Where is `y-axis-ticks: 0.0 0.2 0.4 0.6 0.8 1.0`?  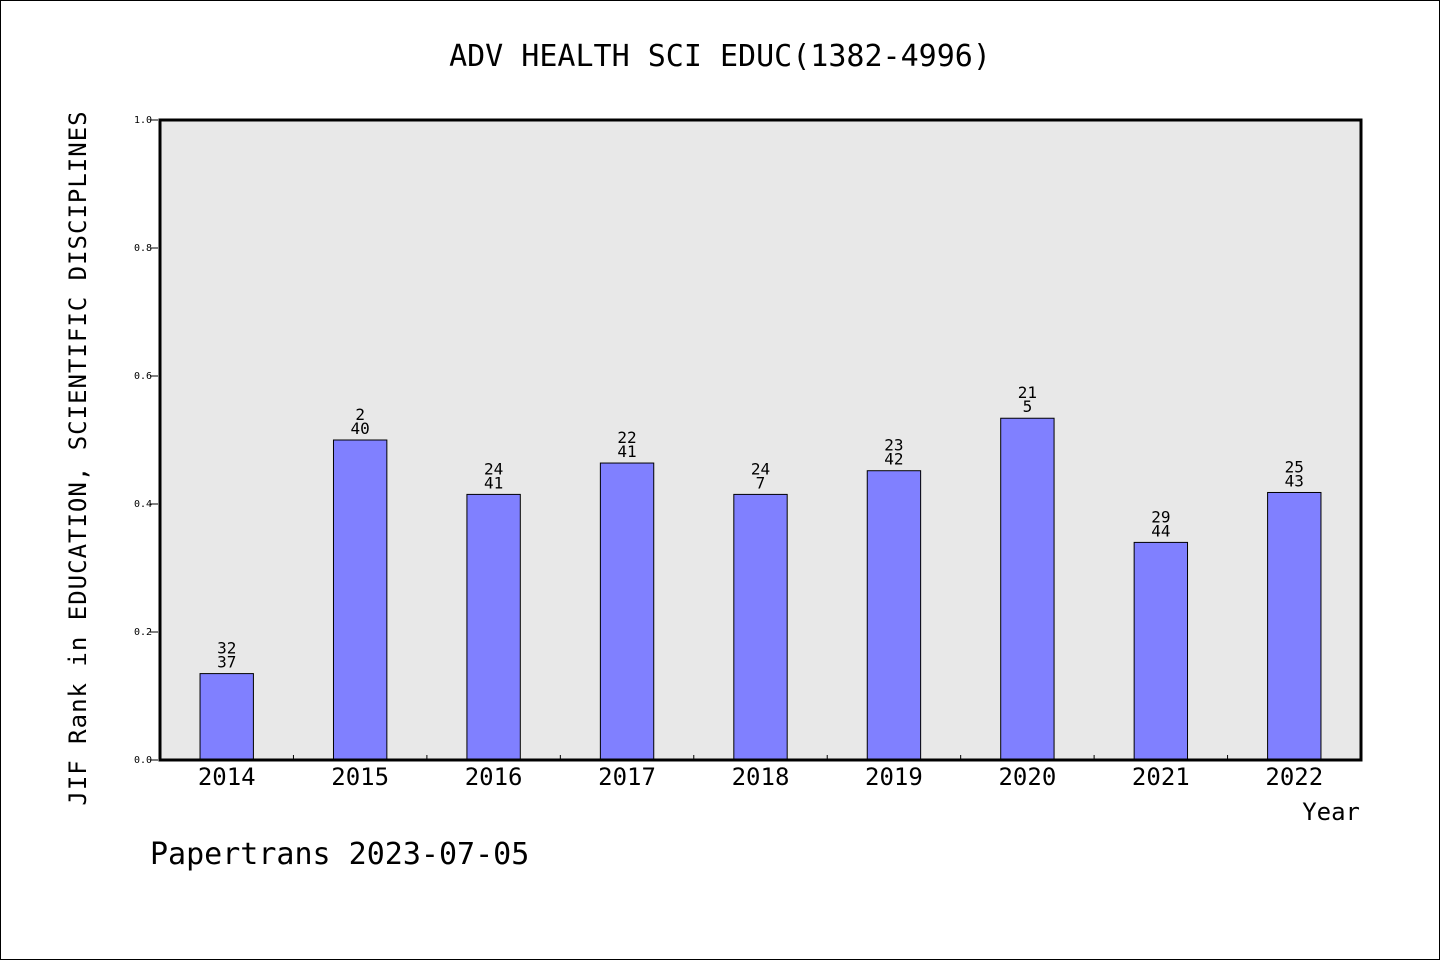
y-axis-ticks: 0.0 0.2 0.4 0.6 0.8 1.0 is located at coordinates (146, 440).